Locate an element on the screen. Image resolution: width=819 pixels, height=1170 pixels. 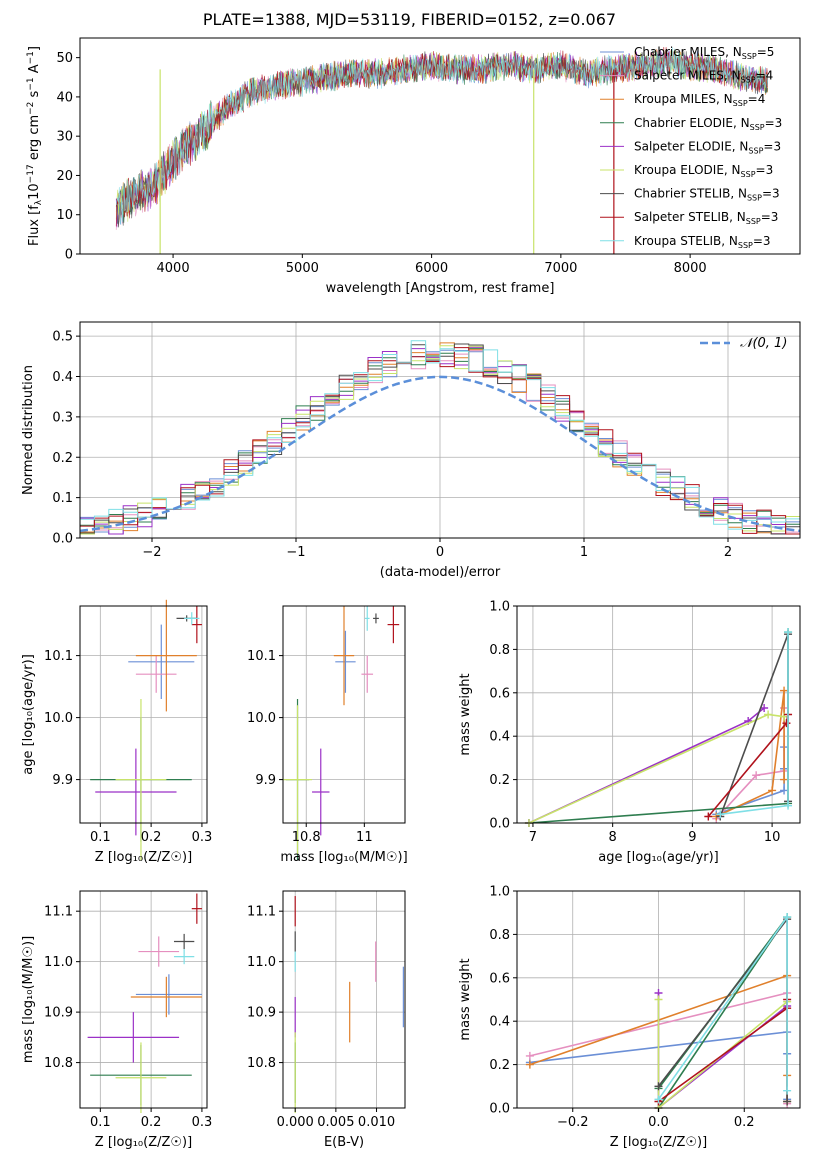
x-tick-label: 8000 is located at coordinates (690, 268).